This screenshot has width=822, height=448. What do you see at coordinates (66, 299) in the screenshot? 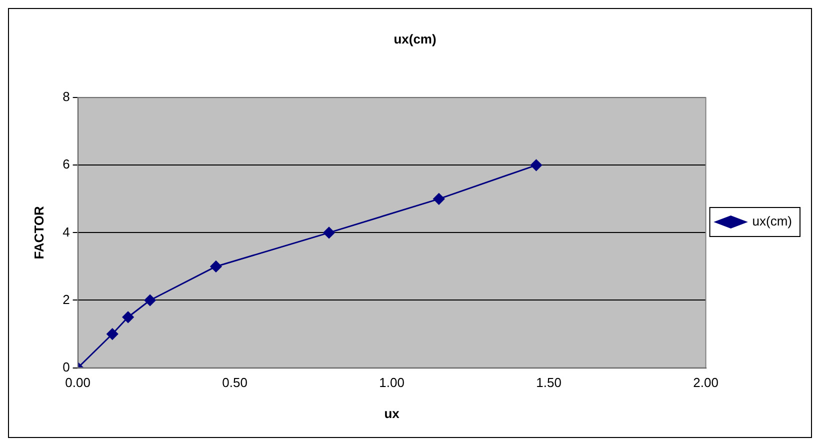
I see `y-tick-label: 2` at bounding box center [66, 299].